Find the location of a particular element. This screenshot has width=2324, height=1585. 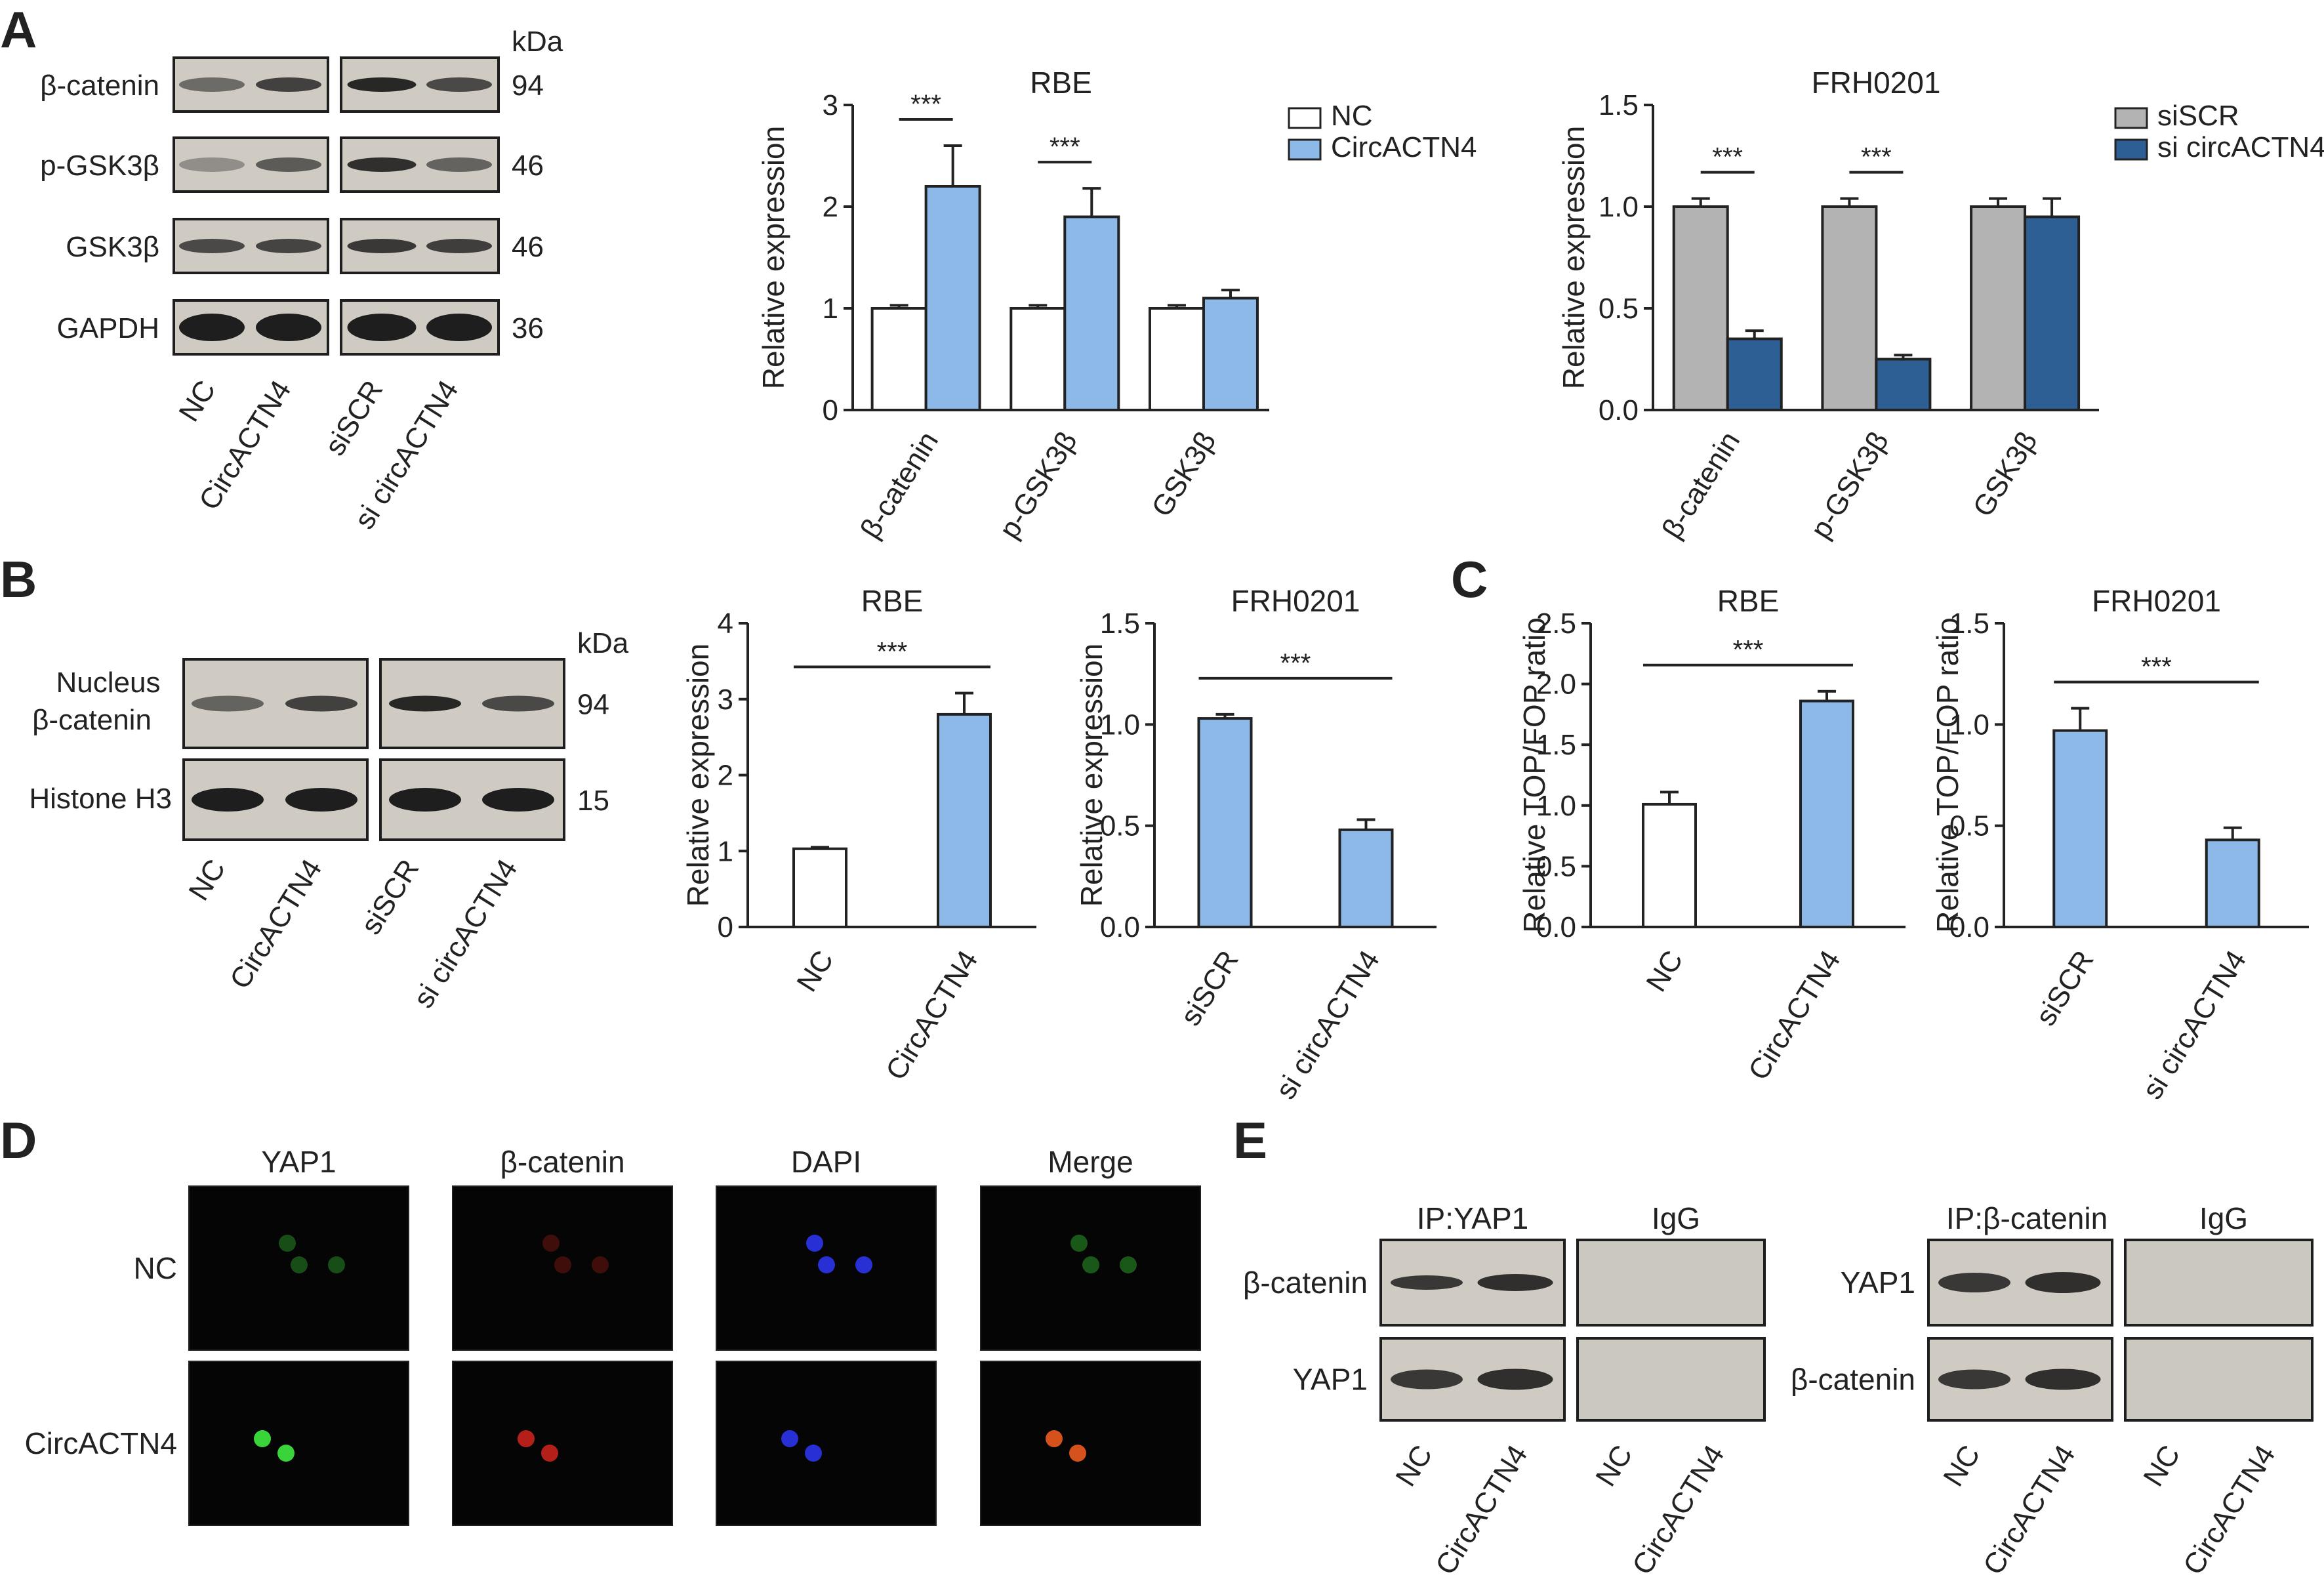

y-tick-label: 2 is located at coordinates (725, 776).